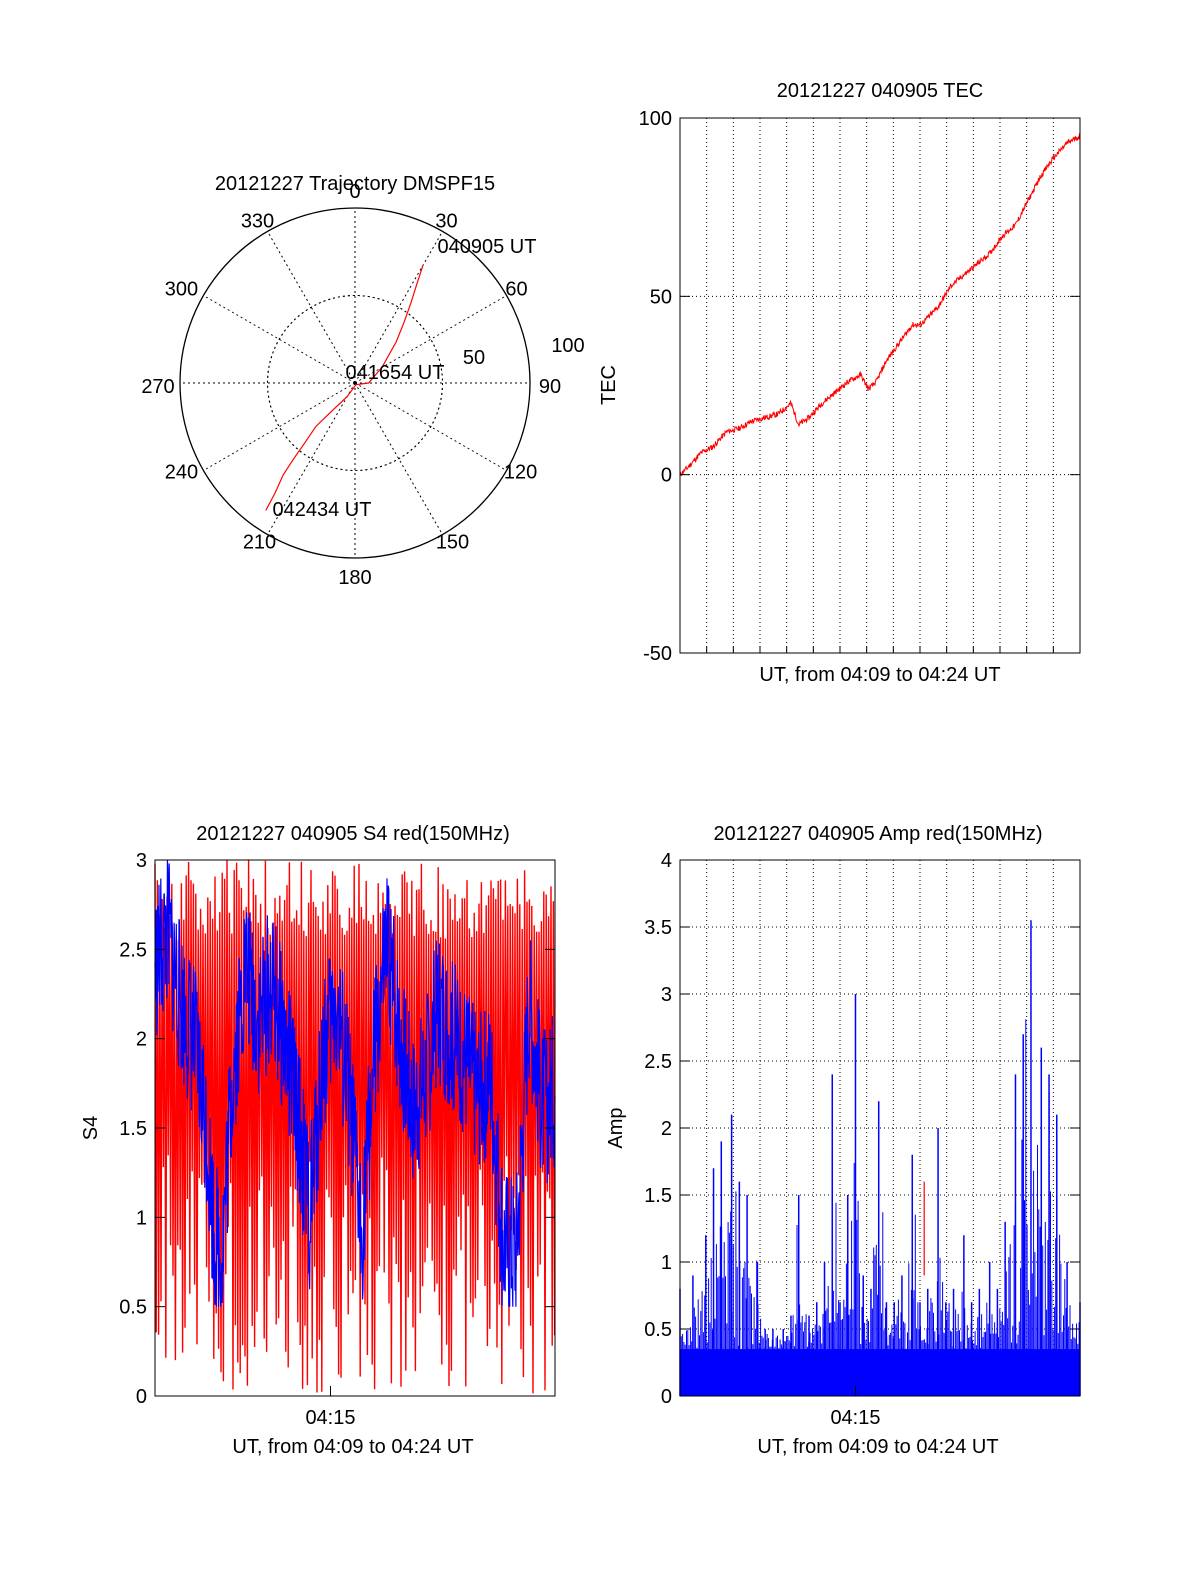 The height and width of the screenshot is (1575, 1200). I want to click on polar-title: 20121227 Trajectory DMSPF15, so click(355, 184).